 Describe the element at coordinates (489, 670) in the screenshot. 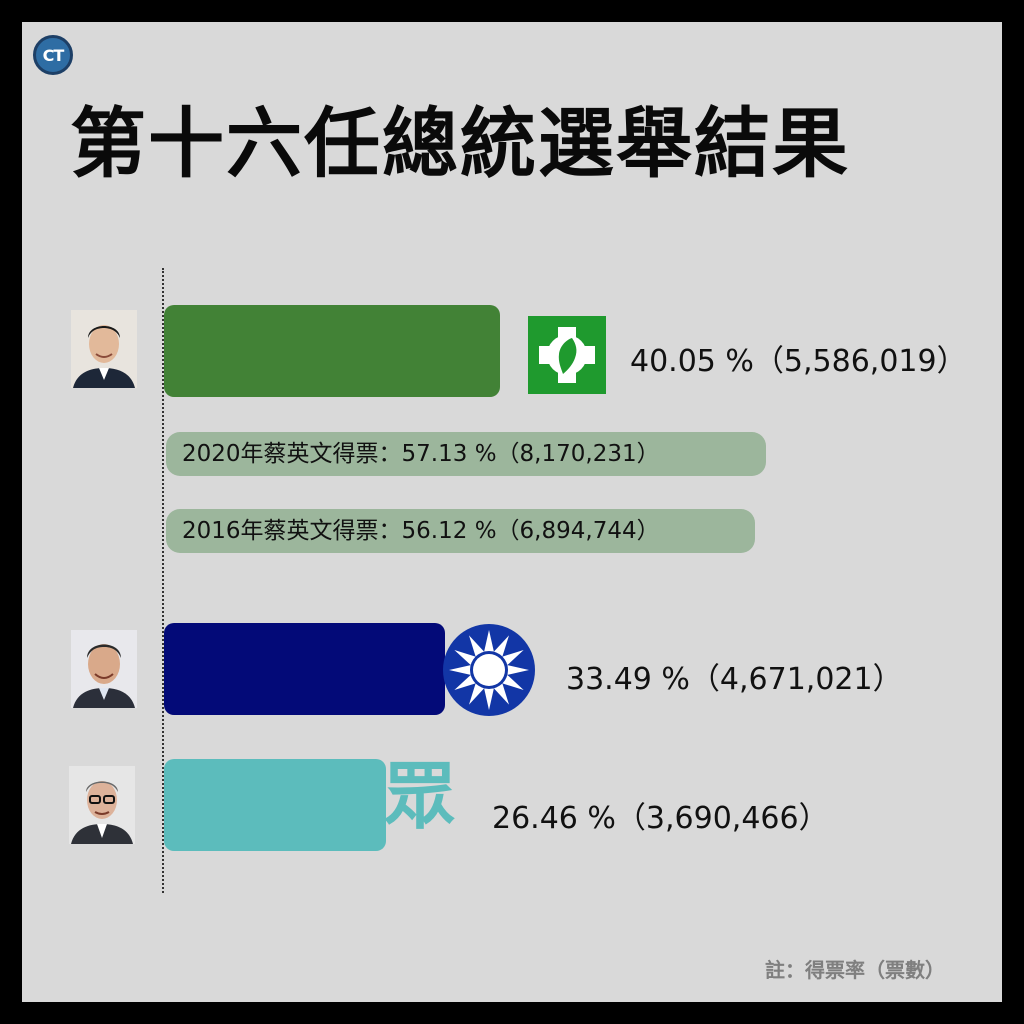

I see `kmt-sun-emblem-icon` at that location.